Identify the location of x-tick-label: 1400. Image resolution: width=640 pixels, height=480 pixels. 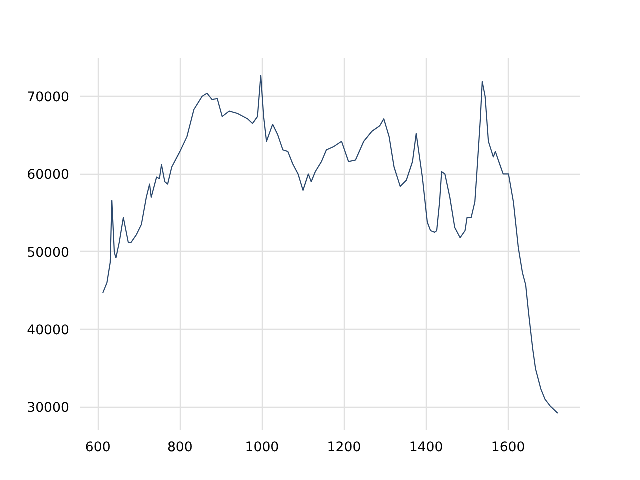
(426, 448).